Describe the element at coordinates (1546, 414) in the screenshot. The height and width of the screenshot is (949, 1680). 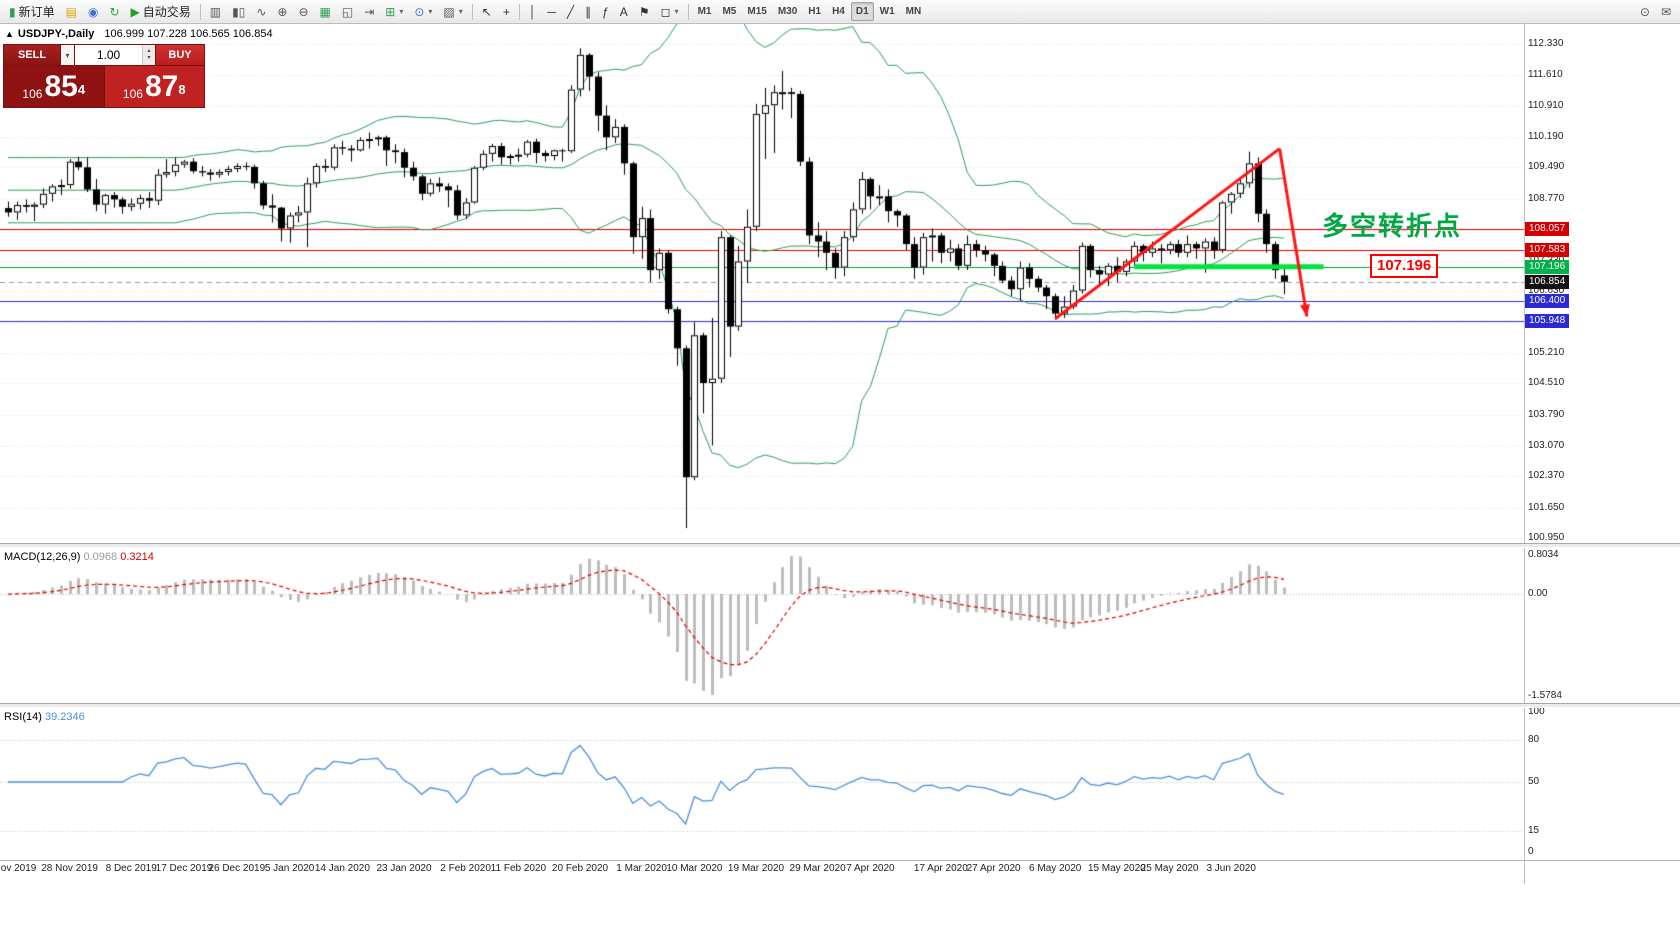
I see `price-axis-label: 103.790` at that location.